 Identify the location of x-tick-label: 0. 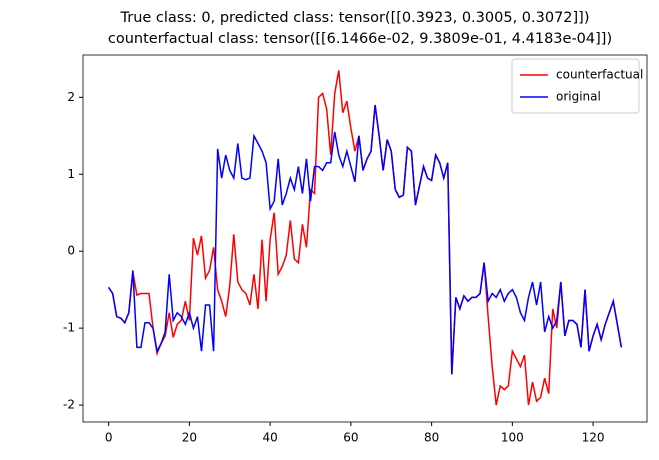
(109, 438).